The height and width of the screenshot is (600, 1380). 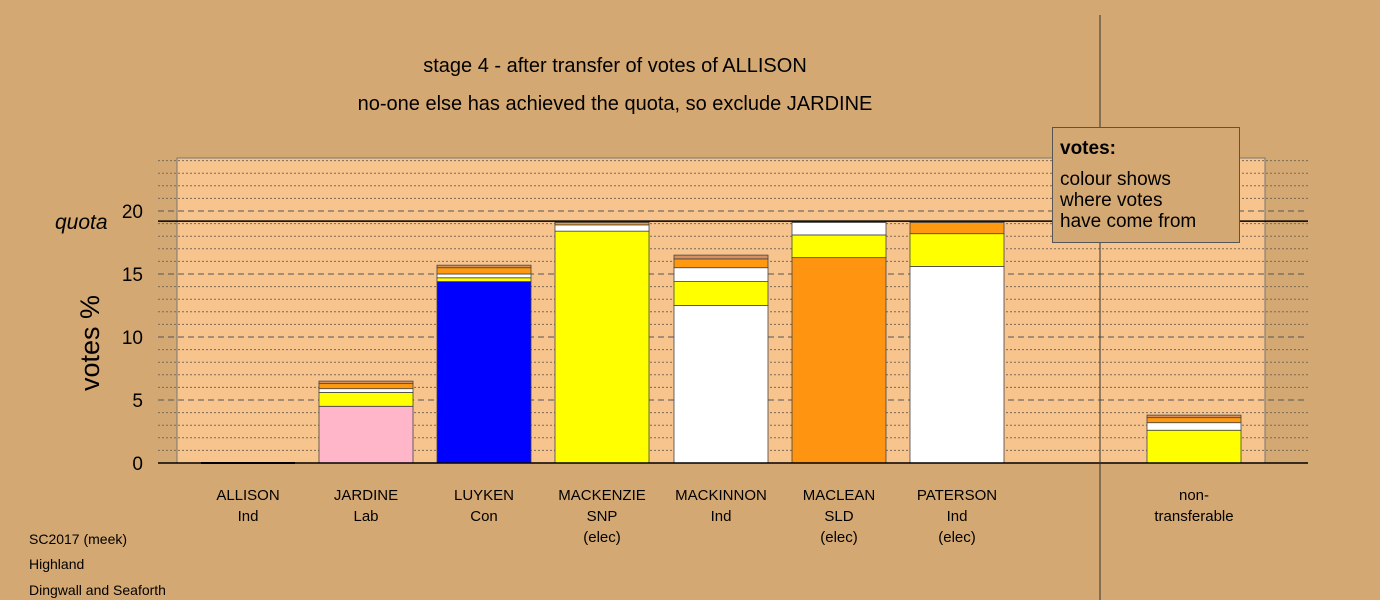 I want to click on candidate-party: Lab, so click(x=365, y=516).